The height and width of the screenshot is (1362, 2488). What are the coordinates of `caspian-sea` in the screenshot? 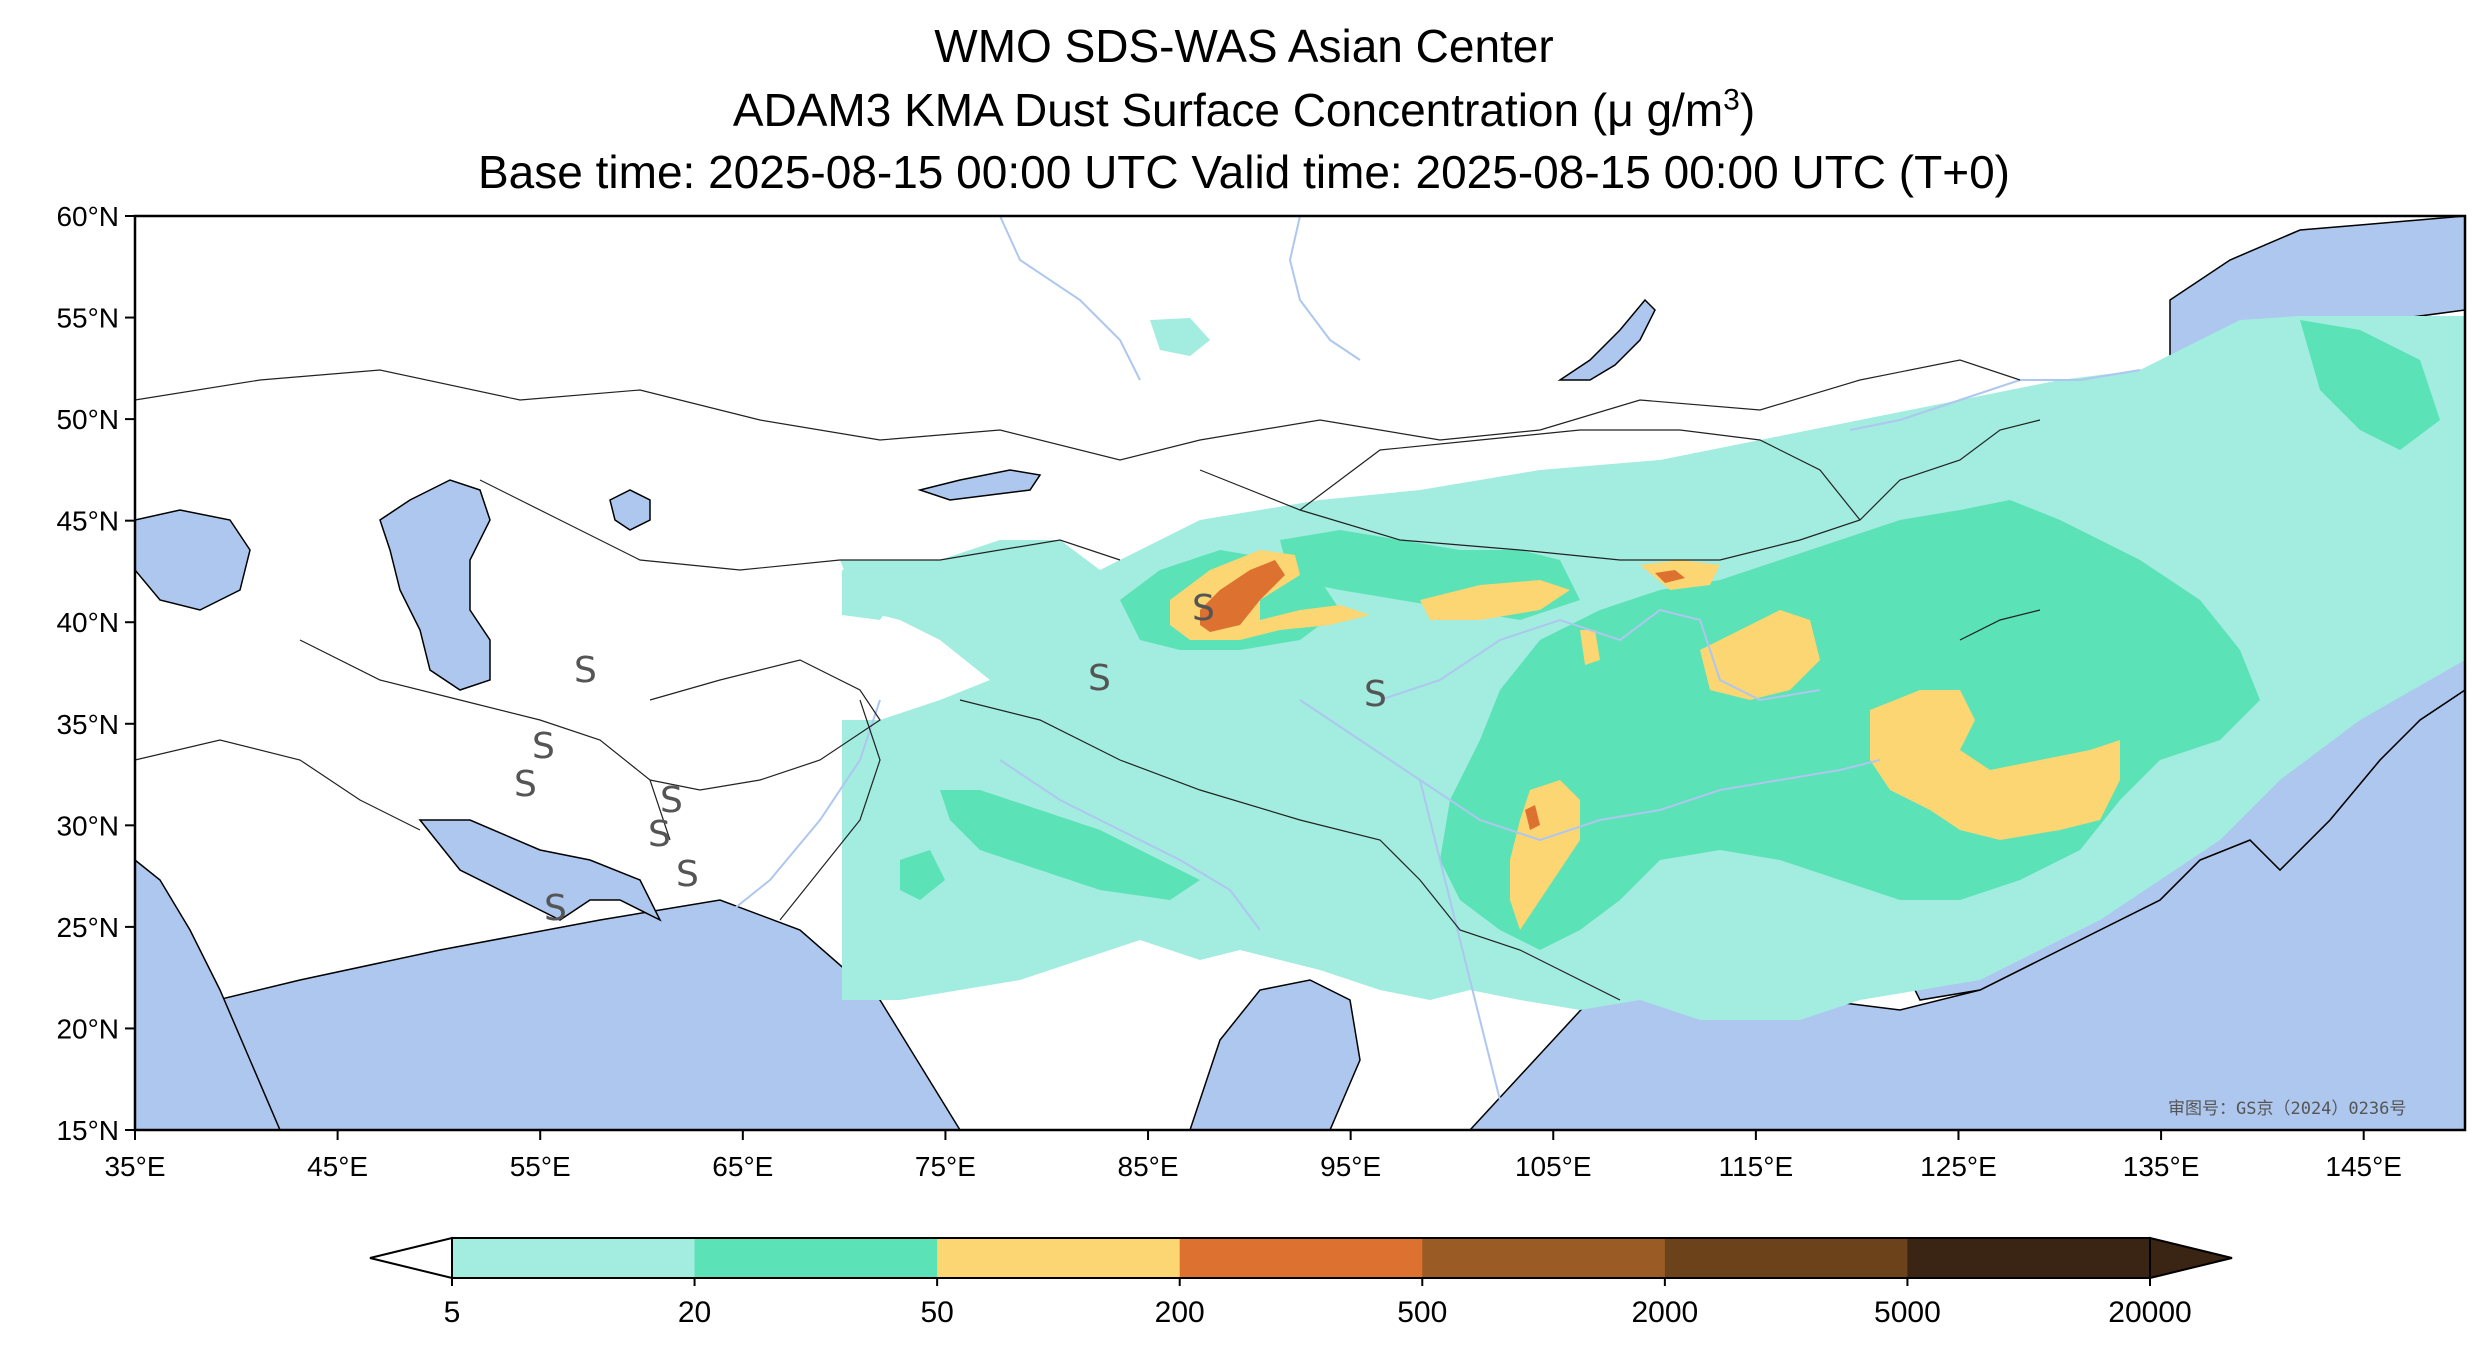 It's located at (435, 585).